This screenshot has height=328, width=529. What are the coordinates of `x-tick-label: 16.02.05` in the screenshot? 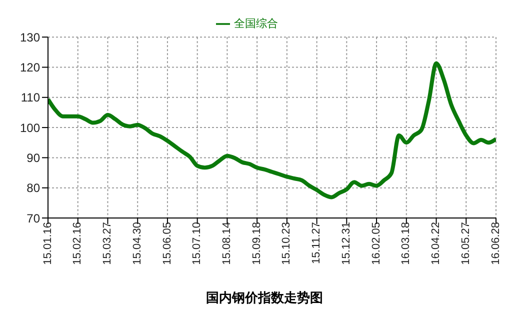 It's located at (376, 243).